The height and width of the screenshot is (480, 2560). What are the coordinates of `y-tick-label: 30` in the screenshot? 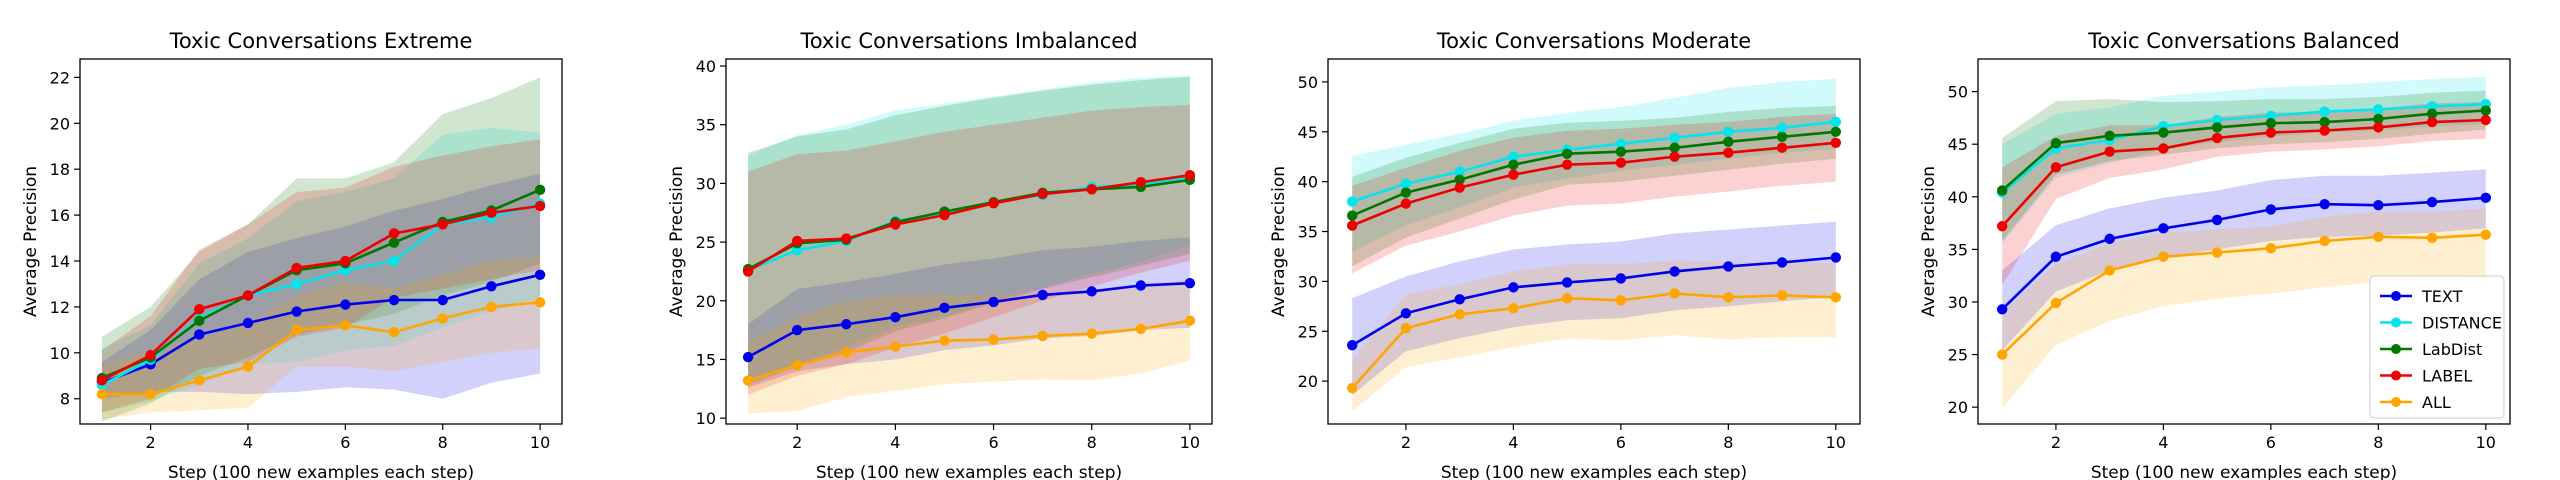 It's located at (1958, 302).